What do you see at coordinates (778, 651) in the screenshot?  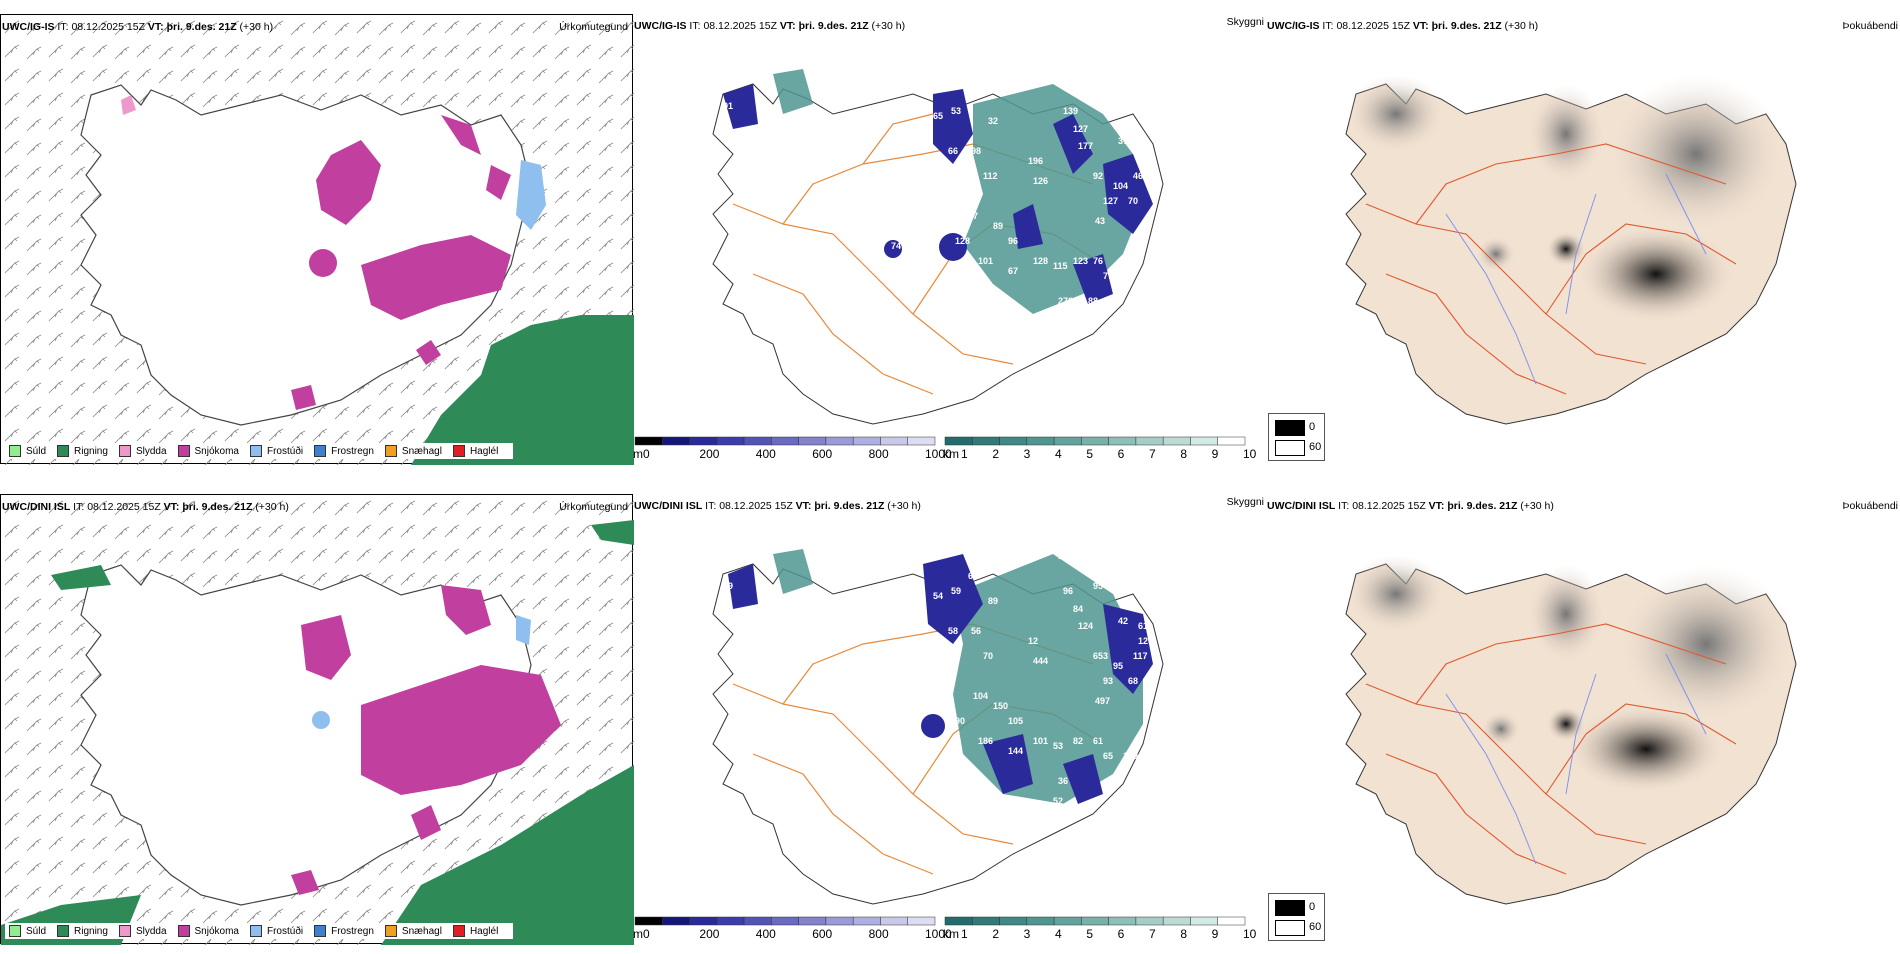 I see `visibility-value-label: 77` at bounding box center [778, 651].